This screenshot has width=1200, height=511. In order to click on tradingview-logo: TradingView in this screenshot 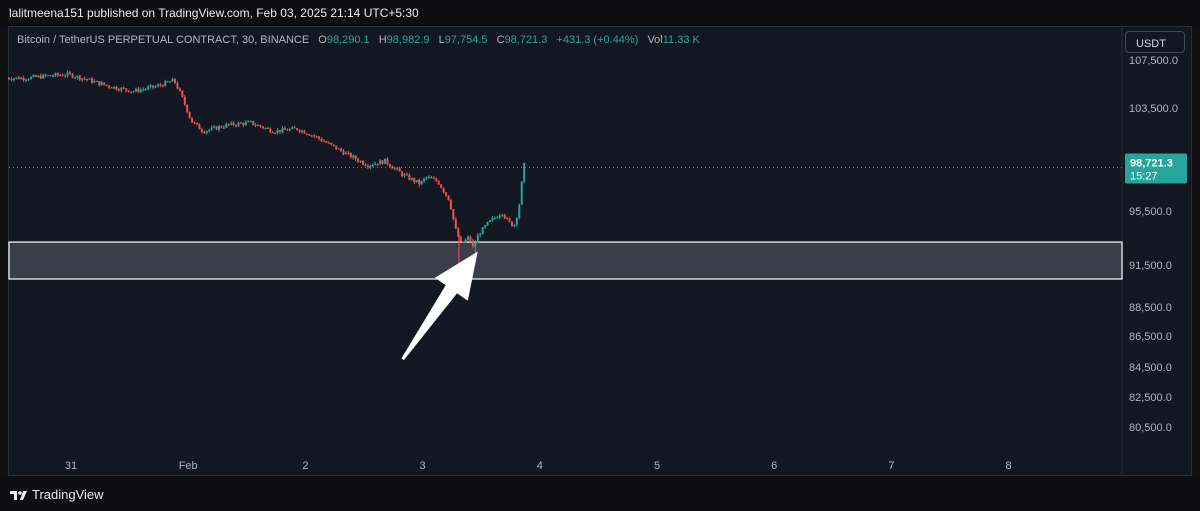, I will do `click(57, 494)`.